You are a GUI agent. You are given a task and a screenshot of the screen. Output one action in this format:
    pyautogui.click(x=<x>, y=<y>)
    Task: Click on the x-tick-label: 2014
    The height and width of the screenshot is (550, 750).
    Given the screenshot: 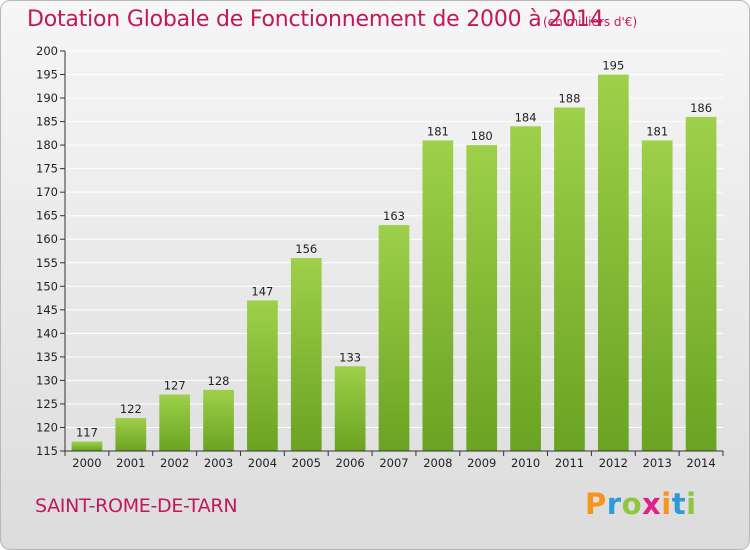 What is the action you would take?
    pyautogui.click(x=700, y=463)
    